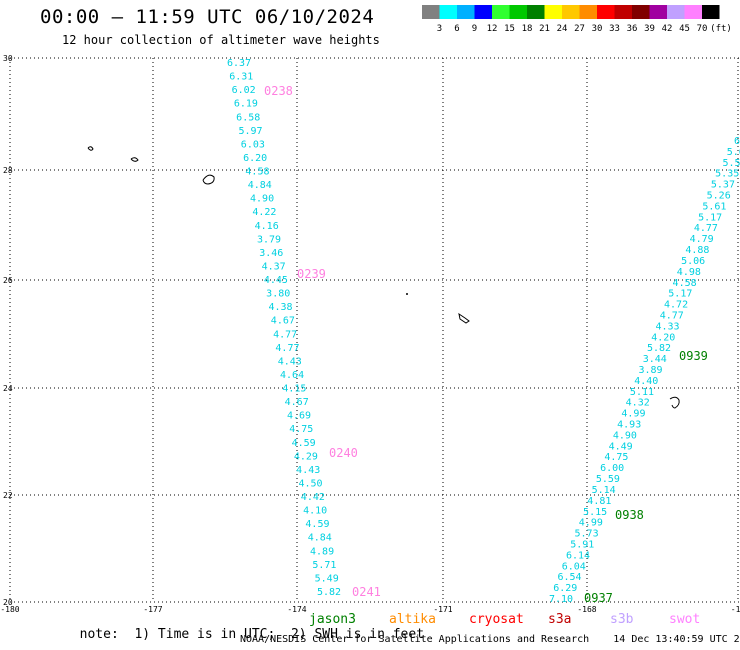 The height and width of the screenshot is (650, 740). What do you see at coordinates (735, 609) in the screenshot?
I see `x-tick-label: -16` at bounding box center [735, 609].